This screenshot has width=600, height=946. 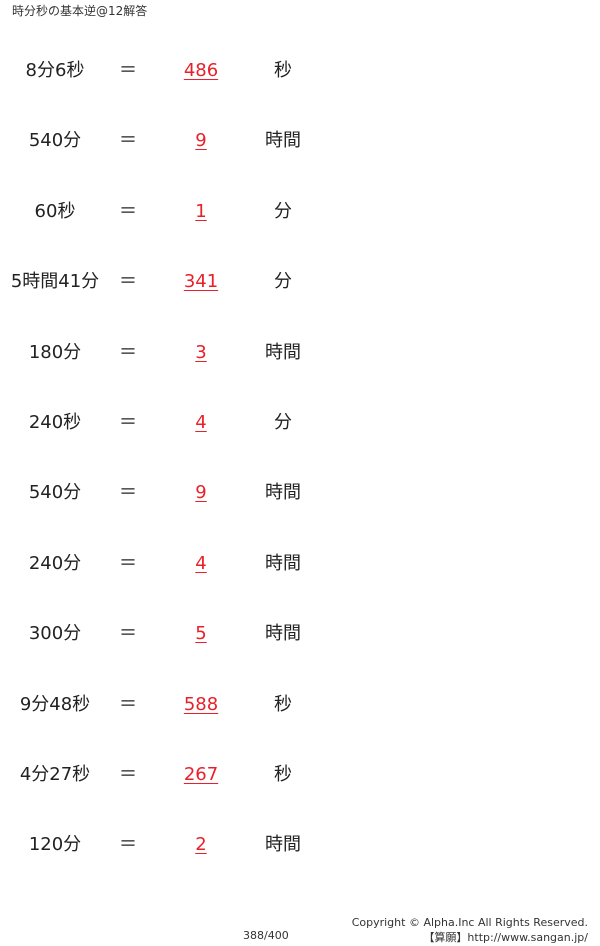 I want to click on question: 180分, so click(x=55, y=352).